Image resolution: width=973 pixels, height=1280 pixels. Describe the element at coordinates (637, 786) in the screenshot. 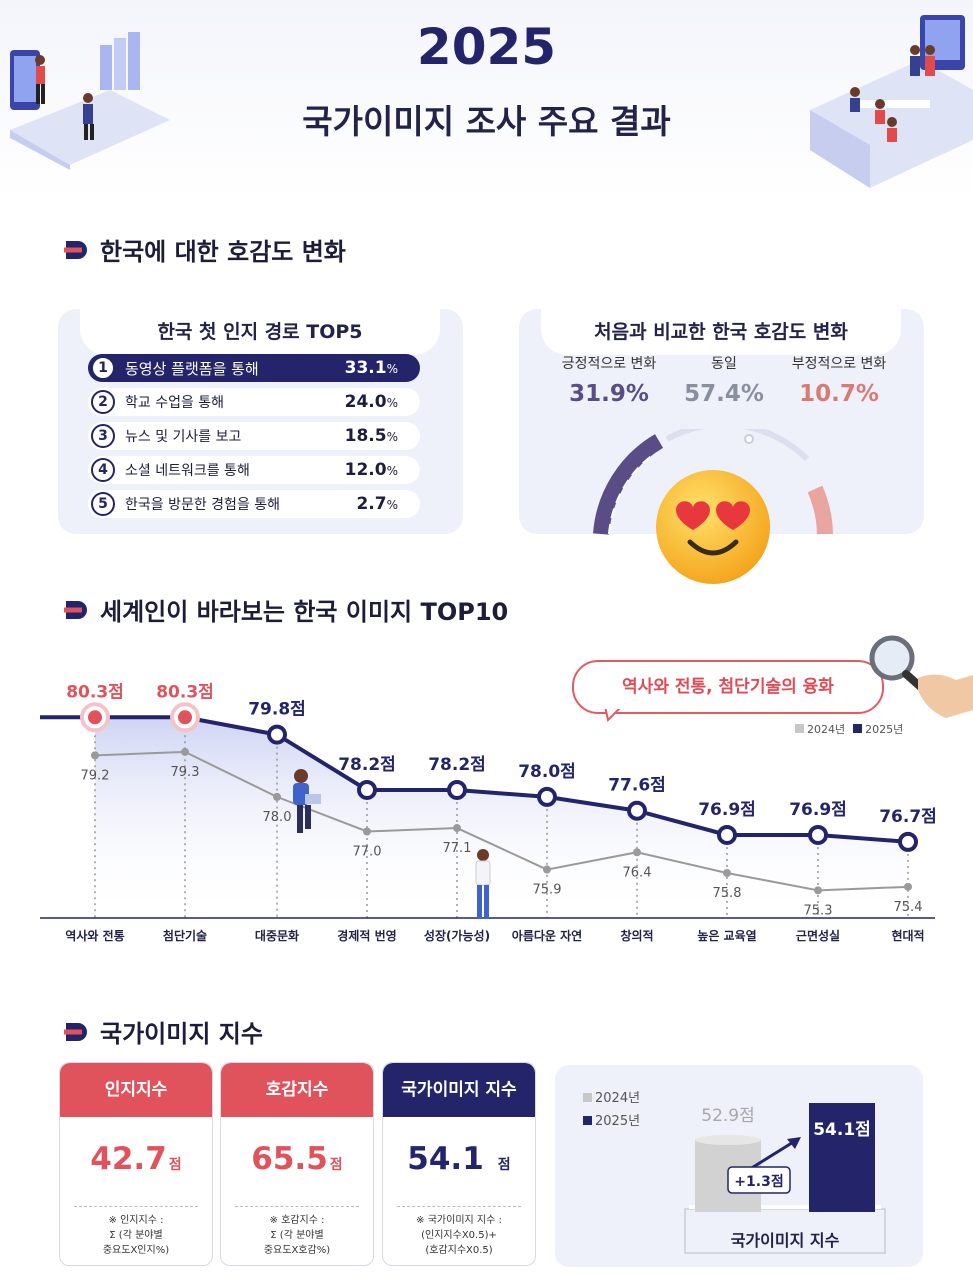

I see `data-label-2025: 77.6점` at that location.